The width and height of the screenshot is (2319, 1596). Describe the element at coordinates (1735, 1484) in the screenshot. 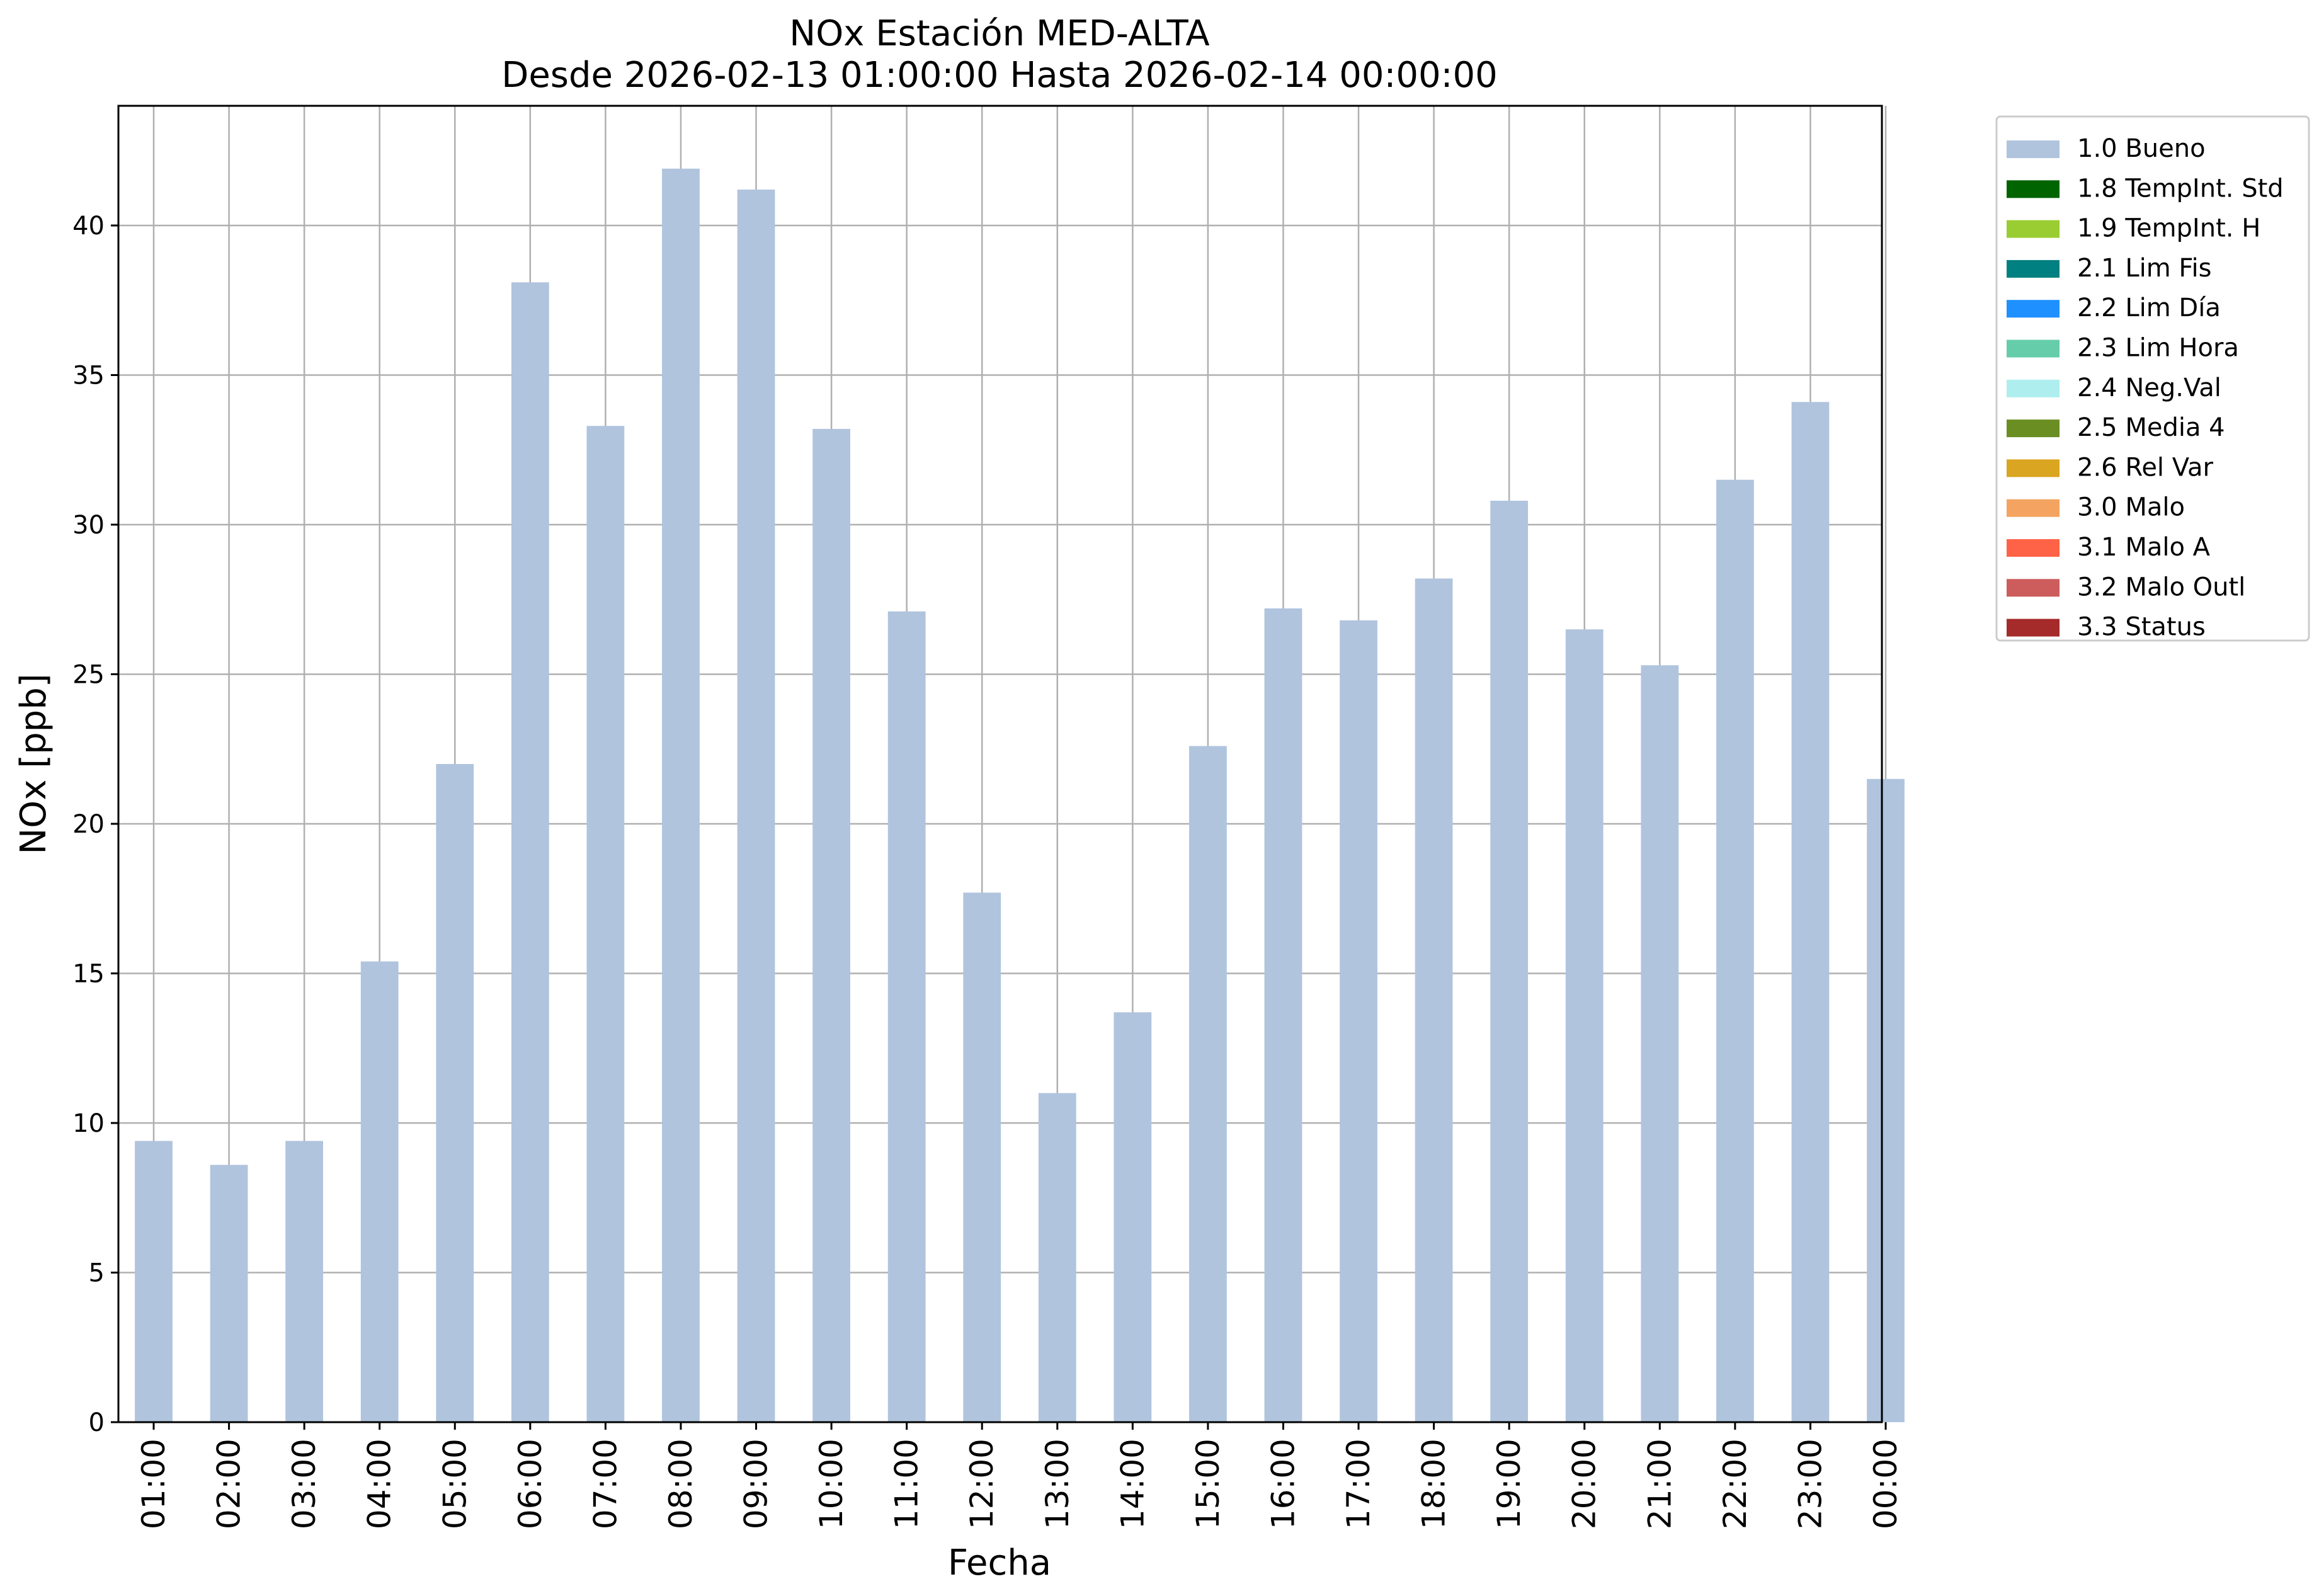

I see `x-tick-label: 22:00` at that location.